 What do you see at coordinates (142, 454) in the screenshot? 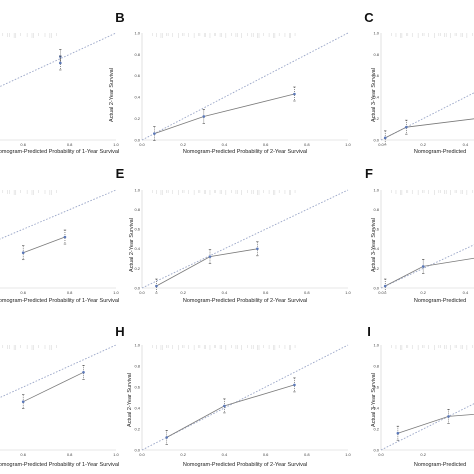
I see `panel-h-x-tick-label: 0.0` at bounding box center [142, 454].